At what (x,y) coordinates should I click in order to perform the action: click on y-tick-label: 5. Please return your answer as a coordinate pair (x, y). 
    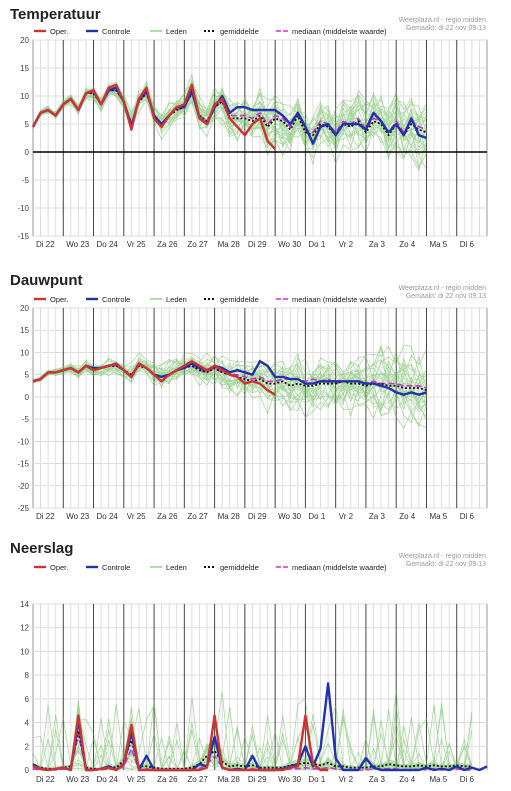
    Looking at the image, I should click on (27, 375).